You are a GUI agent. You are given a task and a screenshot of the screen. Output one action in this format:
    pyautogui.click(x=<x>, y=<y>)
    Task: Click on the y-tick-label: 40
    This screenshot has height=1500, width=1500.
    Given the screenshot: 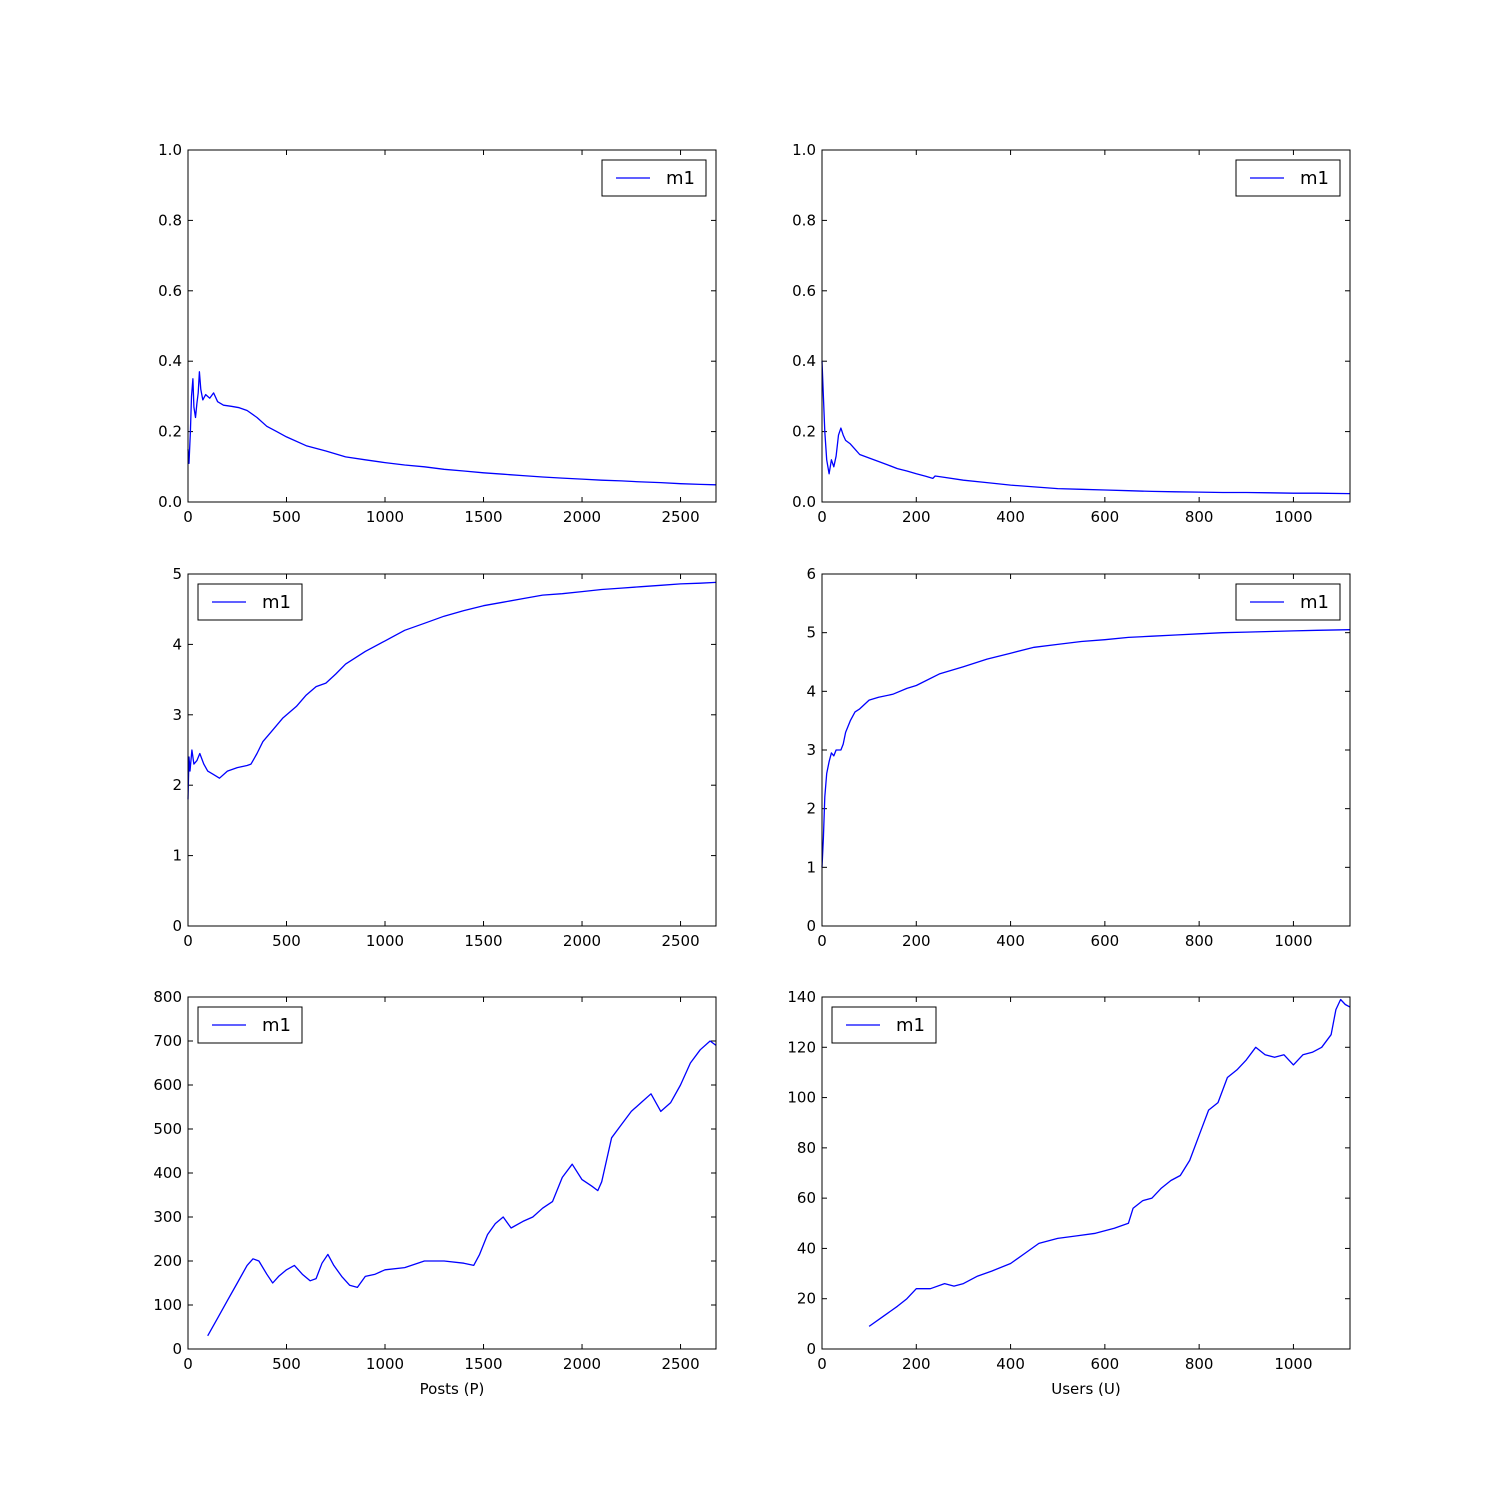 What is the action you would take?
    pyautogui.click(x=806, y=1248)
    